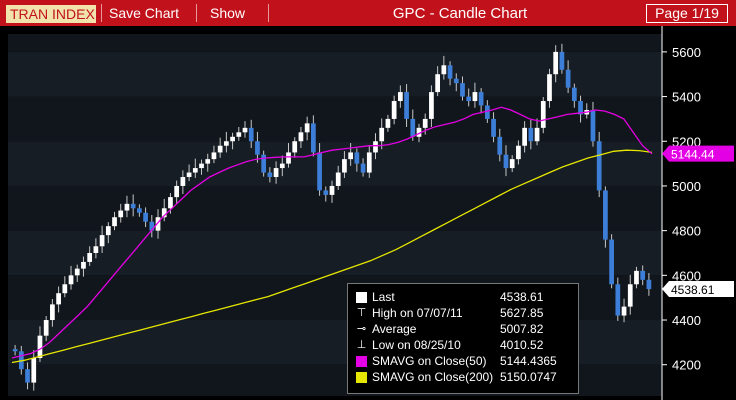  I want to click on y-tick-label: 4400, so click(686, 320).